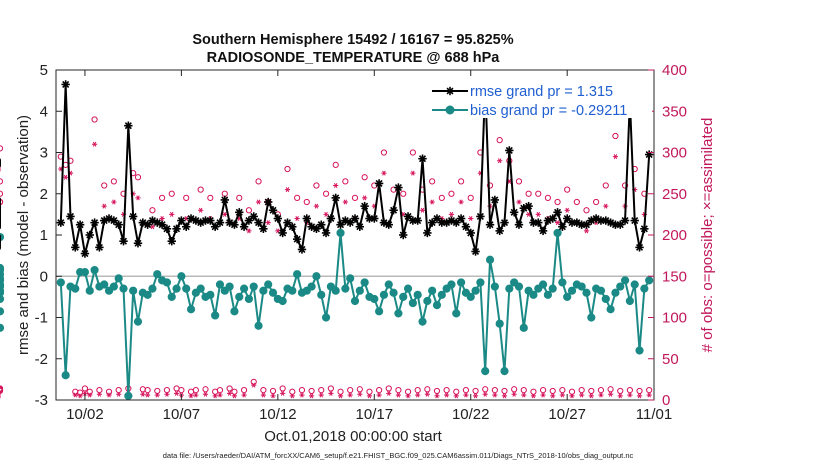 The image size is (830, 470). I want to click on y2-tick-label: 50, so click(670, 359).